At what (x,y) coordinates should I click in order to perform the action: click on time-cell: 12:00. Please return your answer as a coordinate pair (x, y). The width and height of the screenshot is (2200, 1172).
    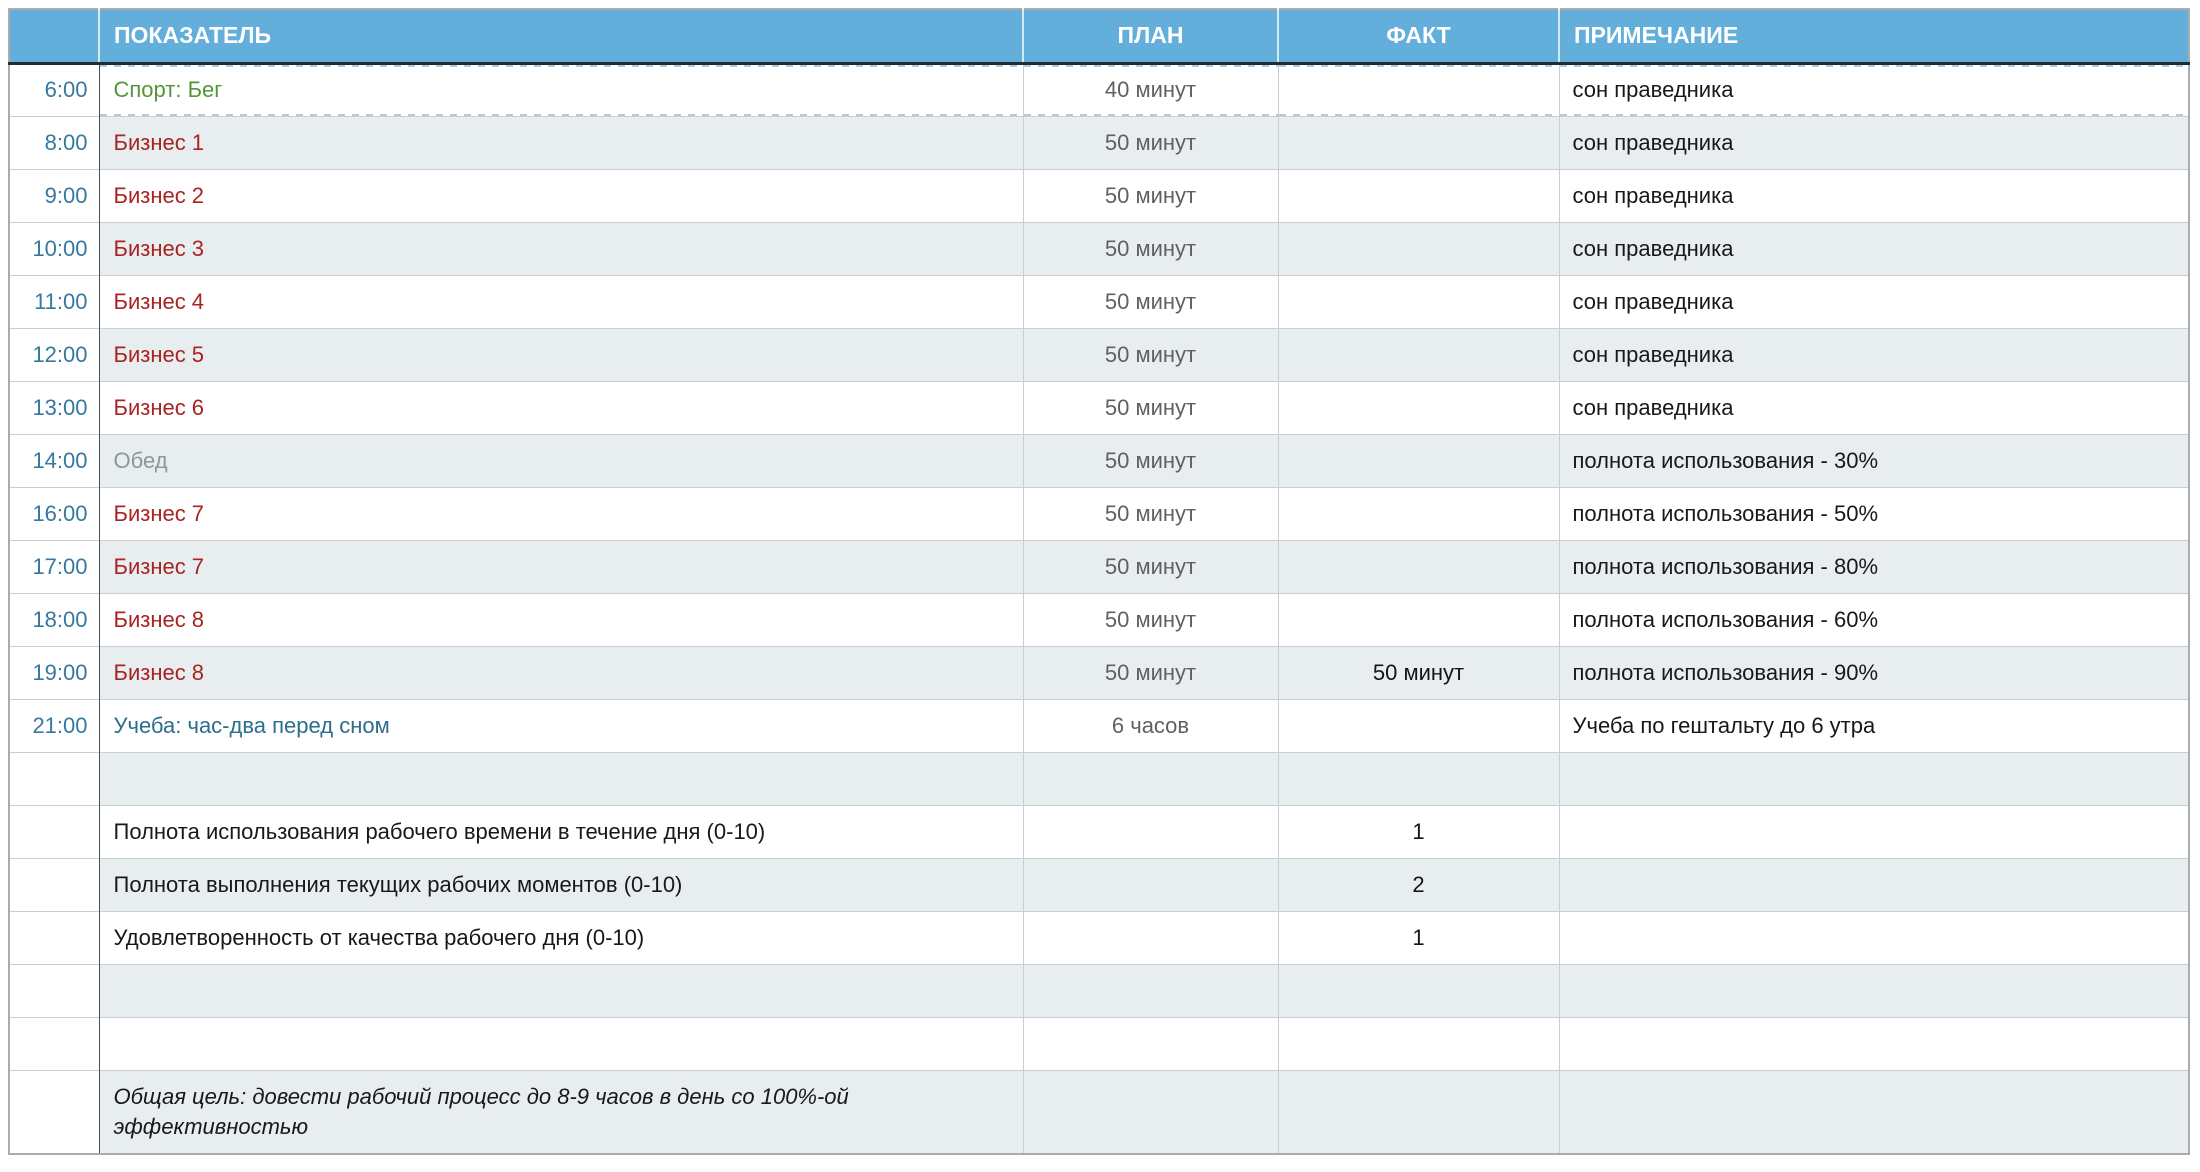
    Looking at the image, I should click on (54, 354).